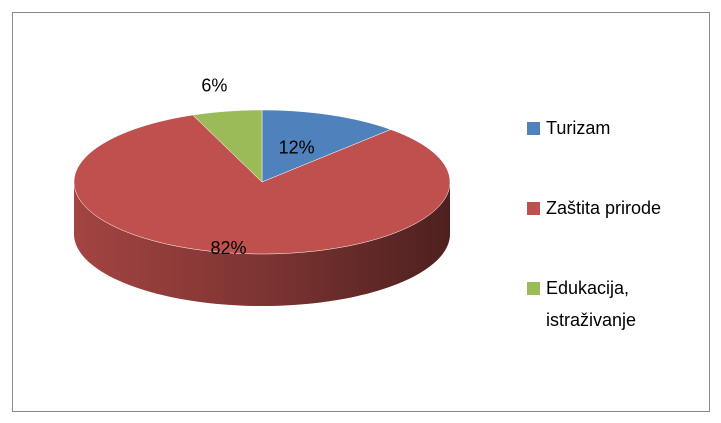 The image size is (721, 423). I want to click on legend-item: Edukacija, istraživanje, so click(601, 304).